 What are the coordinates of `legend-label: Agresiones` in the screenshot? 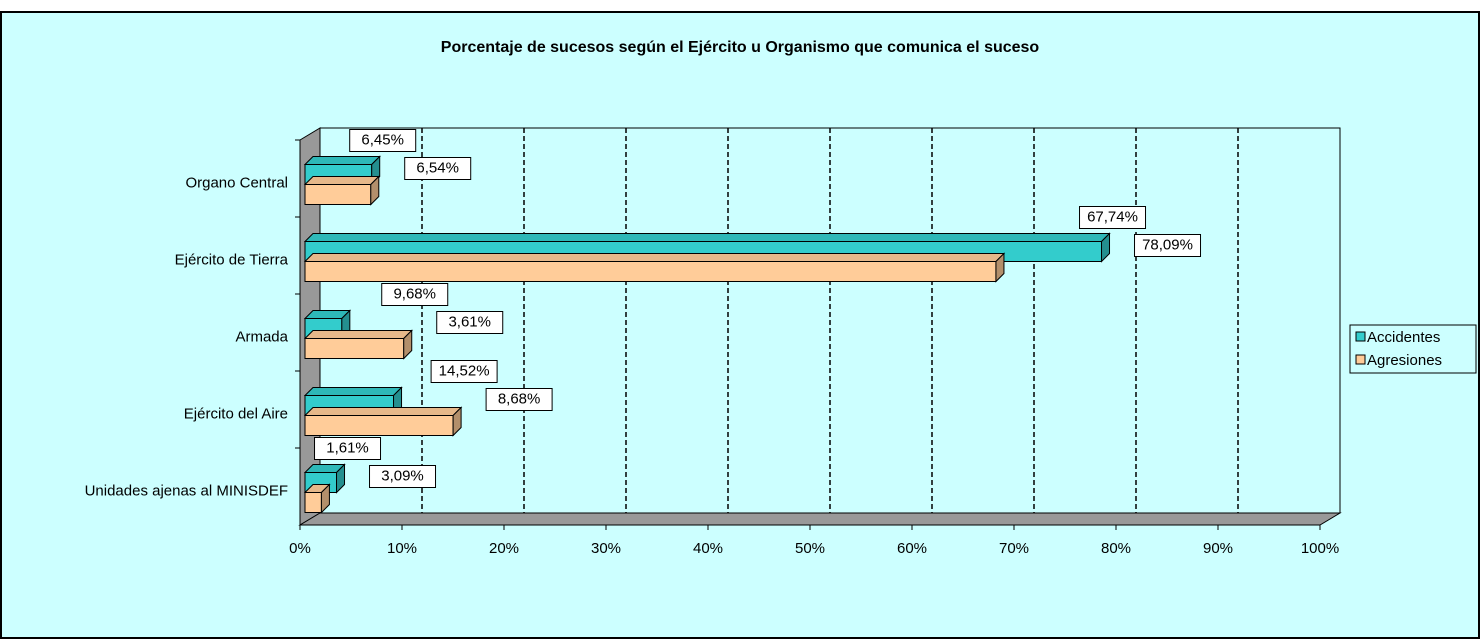 It's located at (1404, 360).